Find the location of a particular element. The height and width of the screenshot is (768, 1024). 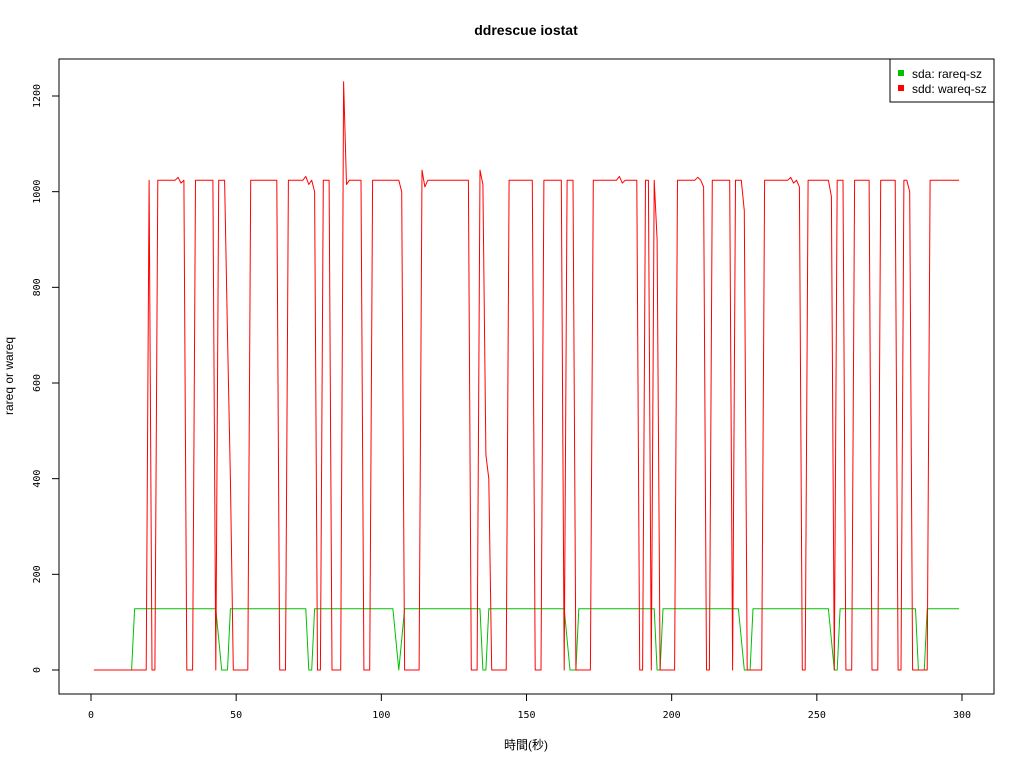

x-tick-label: 250 is located at coordinates (817, 715).